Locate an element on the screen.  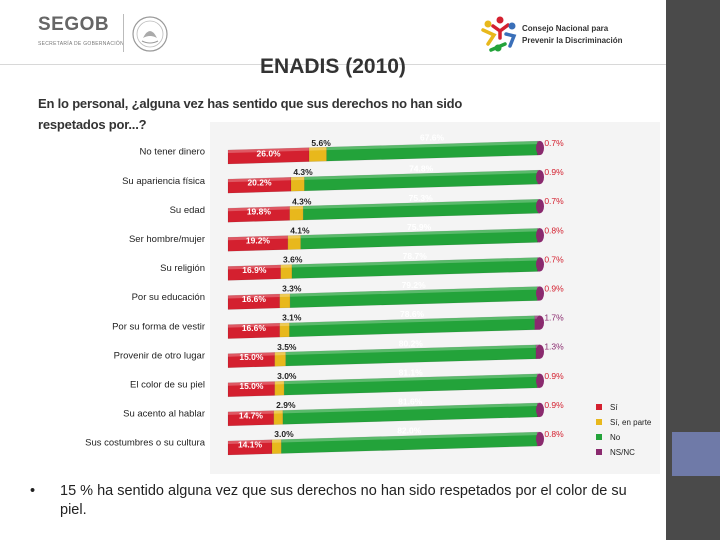
data-label-si-en-parte: 3.6% is located at coordinates (293, 260).